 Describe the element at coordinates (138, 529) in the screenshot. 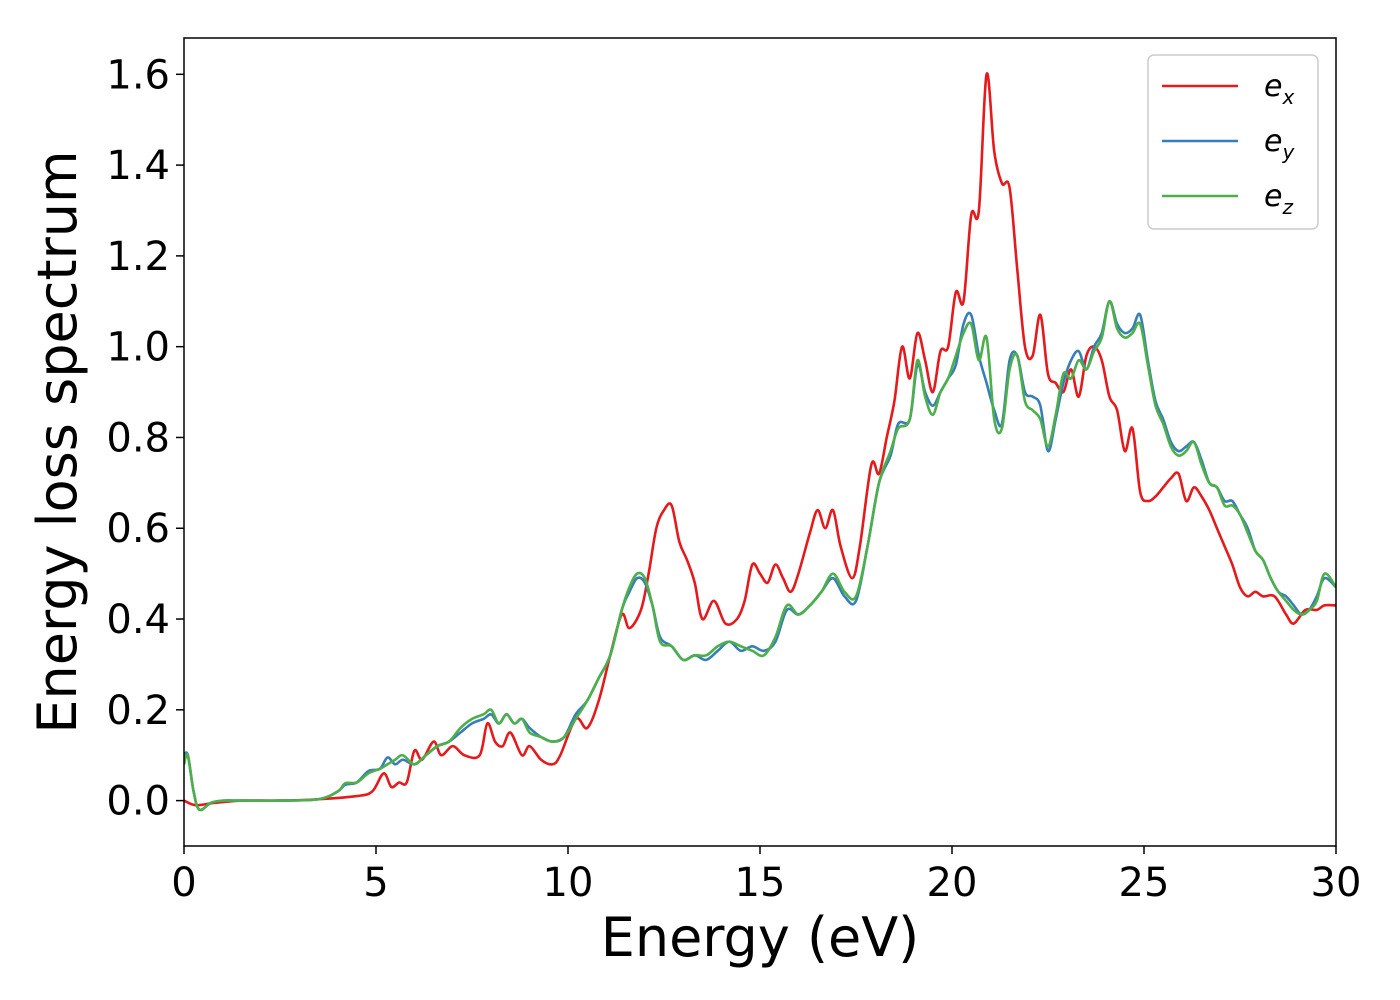

I see `y-tick-label: 0.6` at that location.